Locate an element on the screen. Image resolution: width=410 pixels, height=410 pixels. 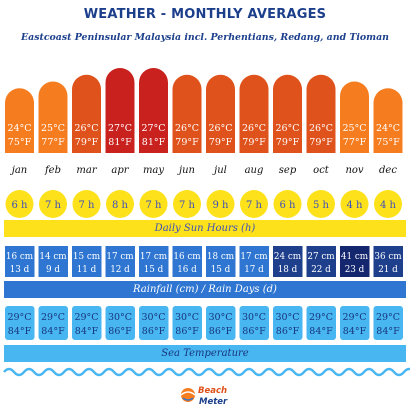
rain-days-label: 9 d is located at coordinates (53, 270).